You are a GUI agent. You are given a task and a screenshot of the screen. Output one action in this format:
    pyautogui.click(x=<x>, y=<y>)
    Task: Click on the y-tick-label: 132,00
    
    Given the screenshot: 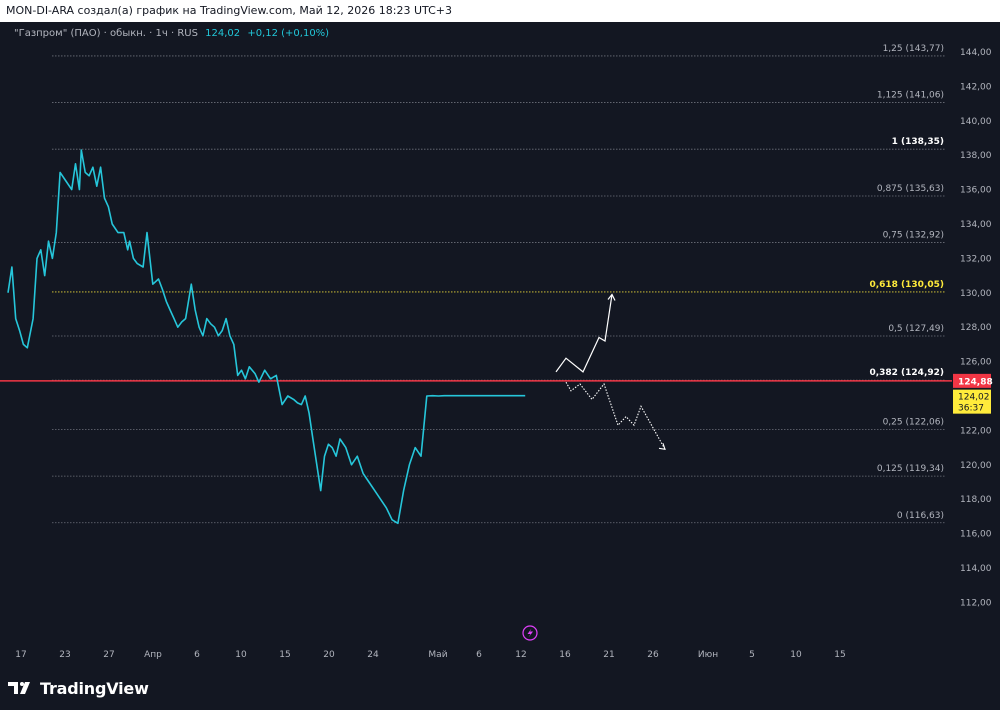 What is the action you would take?
    pyautogui.click(x=976, y=259)
    